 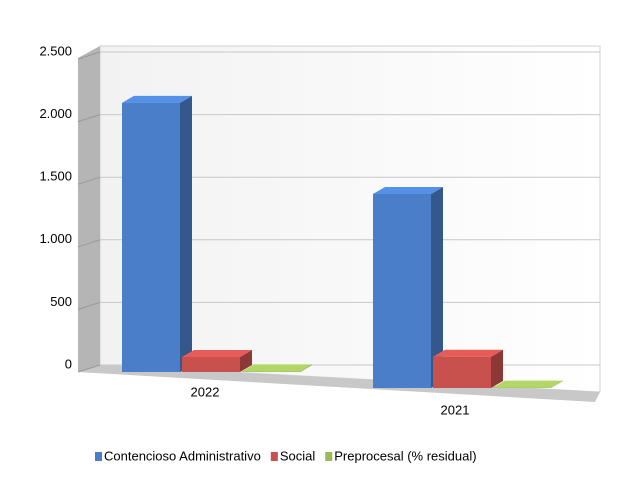 What do you see at coordinates (298, 455) in the screenshot?
I see `legend-label: Social` at bounding box center [298, 455].